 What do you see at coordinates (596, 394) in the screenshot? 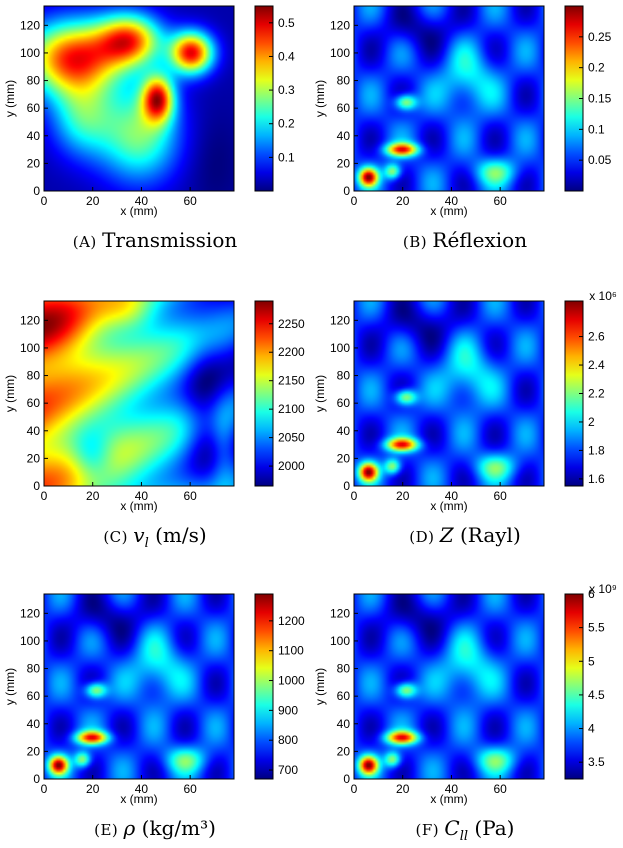
I see `colorbar-tick-label: 2.2` at bounding box center [596, 394].